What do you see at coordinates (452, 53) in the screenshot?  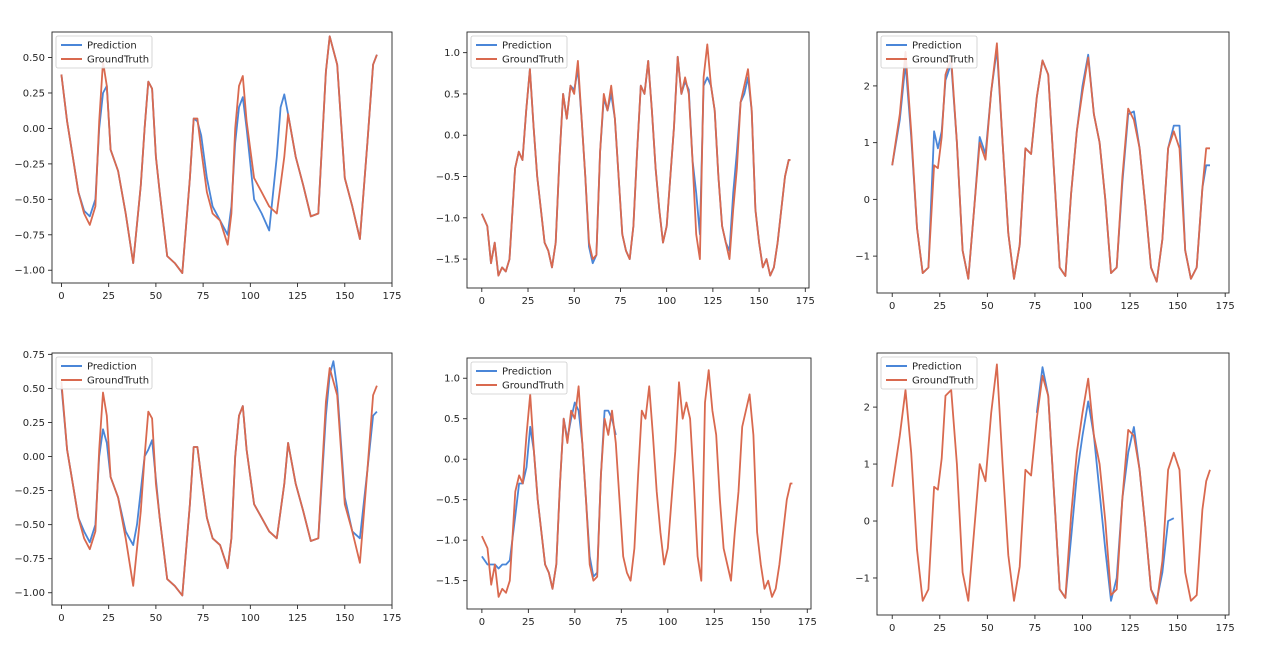 I see `y-tick-label: 1.0` at bounding box center [452, 53].